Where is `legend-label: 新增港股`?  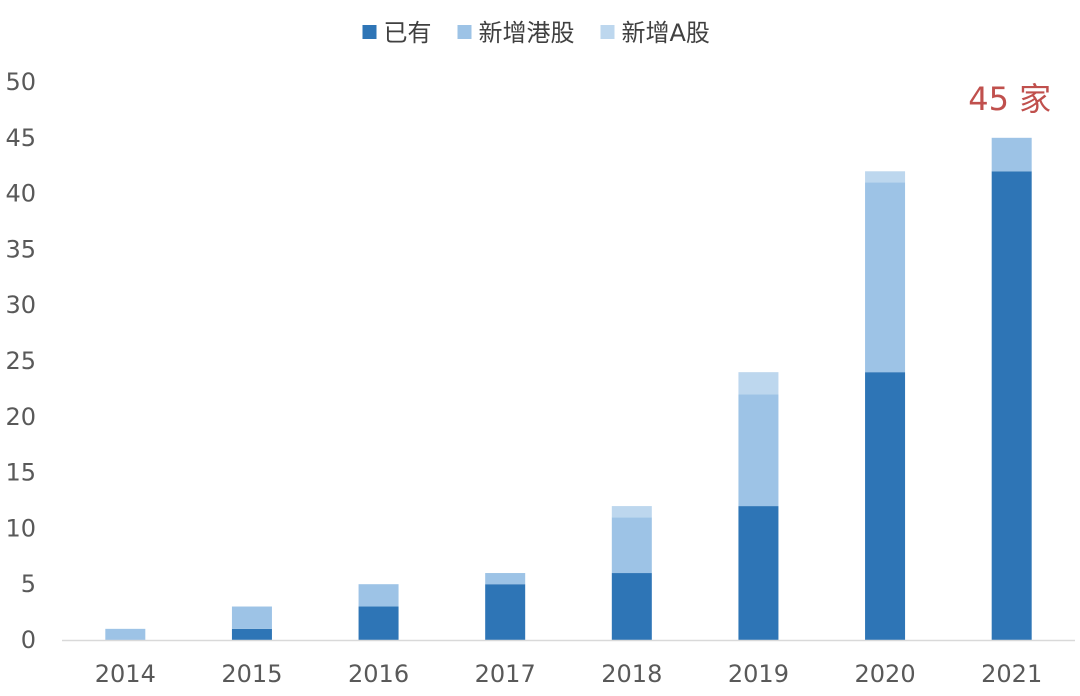 legend-label: 新增港股 is located at coordinates (527, 33).